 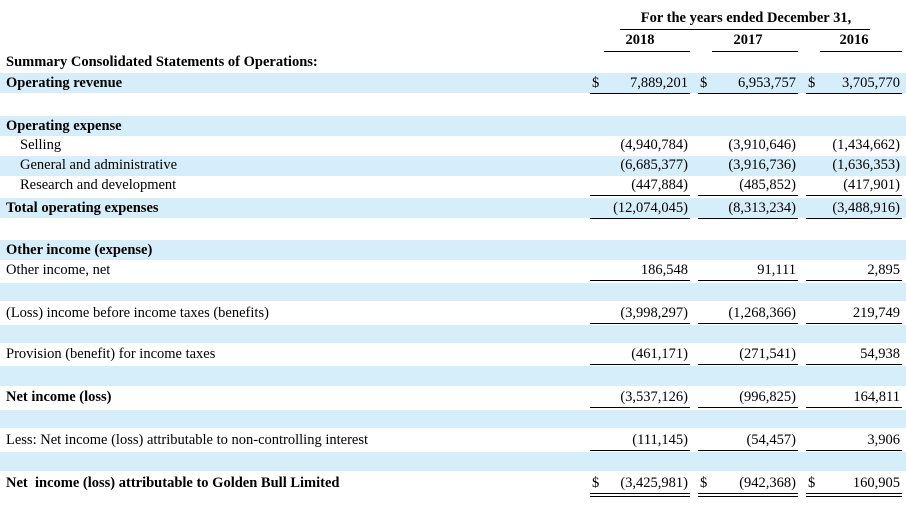 What do you see at coordinates (871, 185) in the screenshot?
I see `cell-value: (417,901)` at bounding box center [871, 185].